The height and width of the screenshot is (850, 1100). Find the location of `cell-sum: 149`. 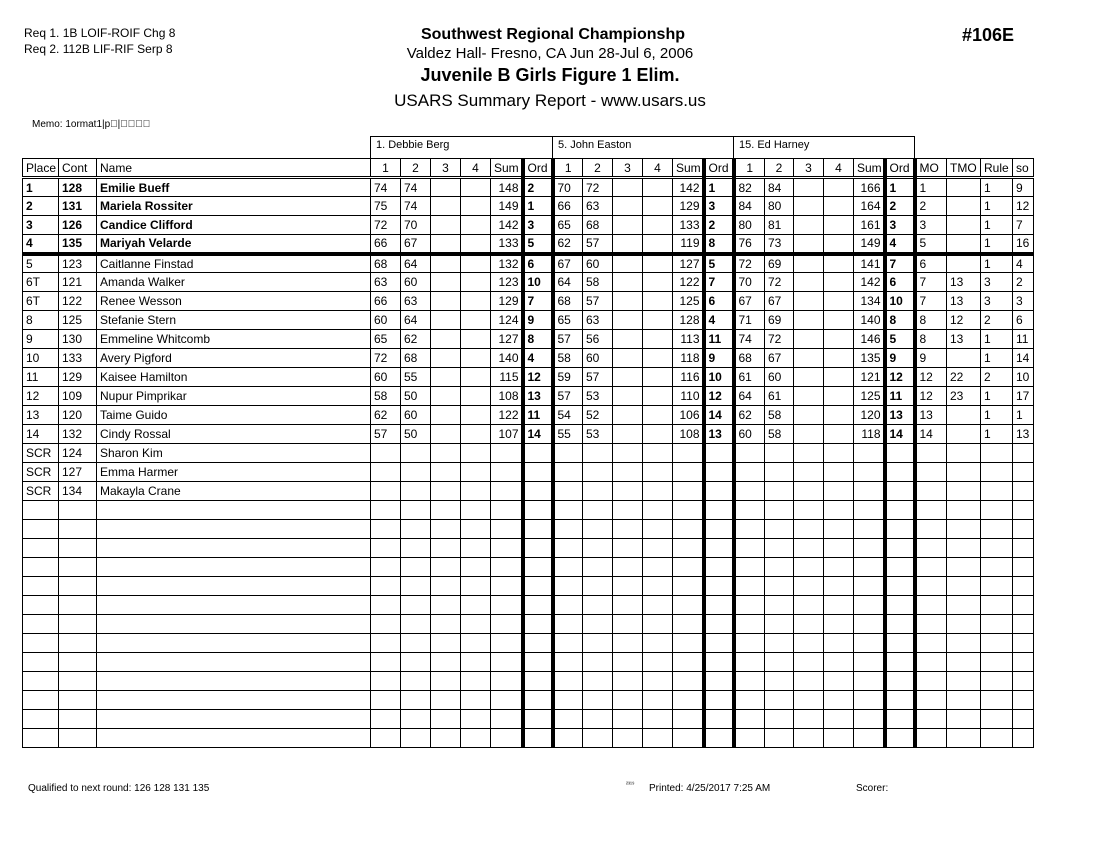

cell-sum: 149 is located at coordinates (869, 245).